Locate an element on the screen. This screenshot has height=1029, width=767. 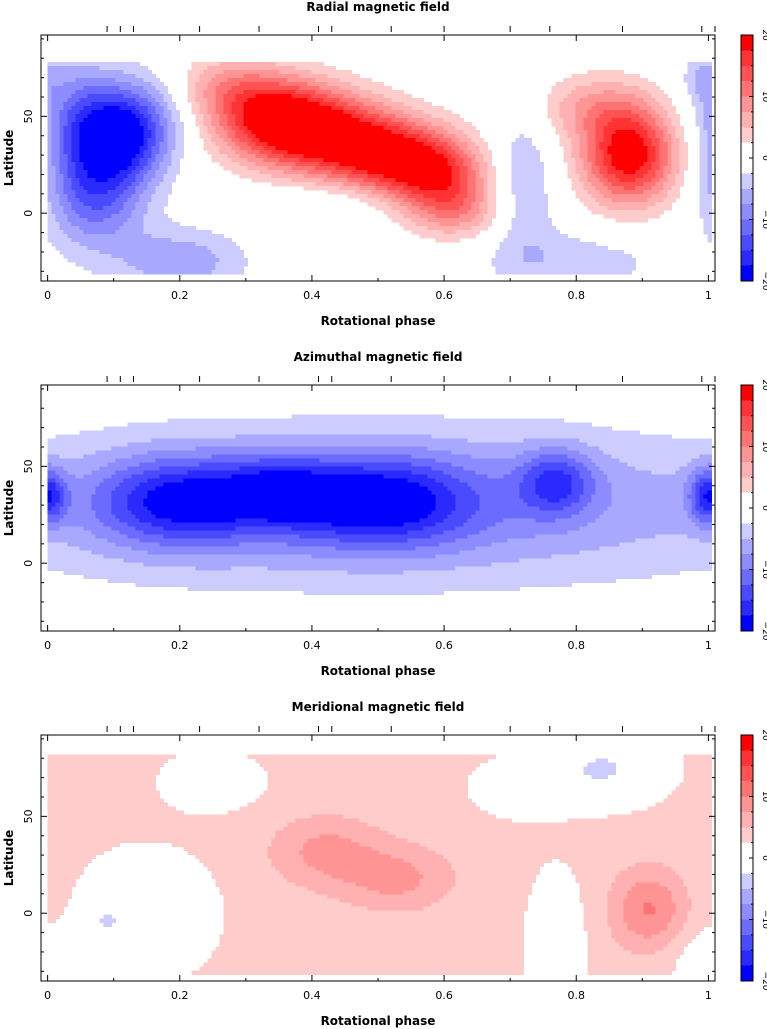
panel-title: Azimuthal magnetic field is located at coordinates (378, 357).